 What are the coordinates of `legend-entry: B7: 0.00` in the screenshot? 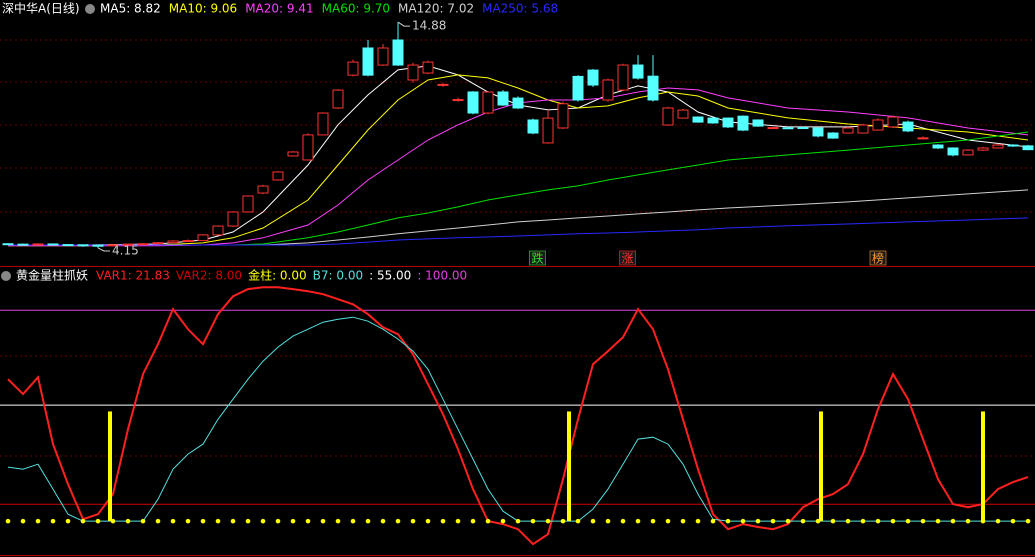 It's located at (338, 276).